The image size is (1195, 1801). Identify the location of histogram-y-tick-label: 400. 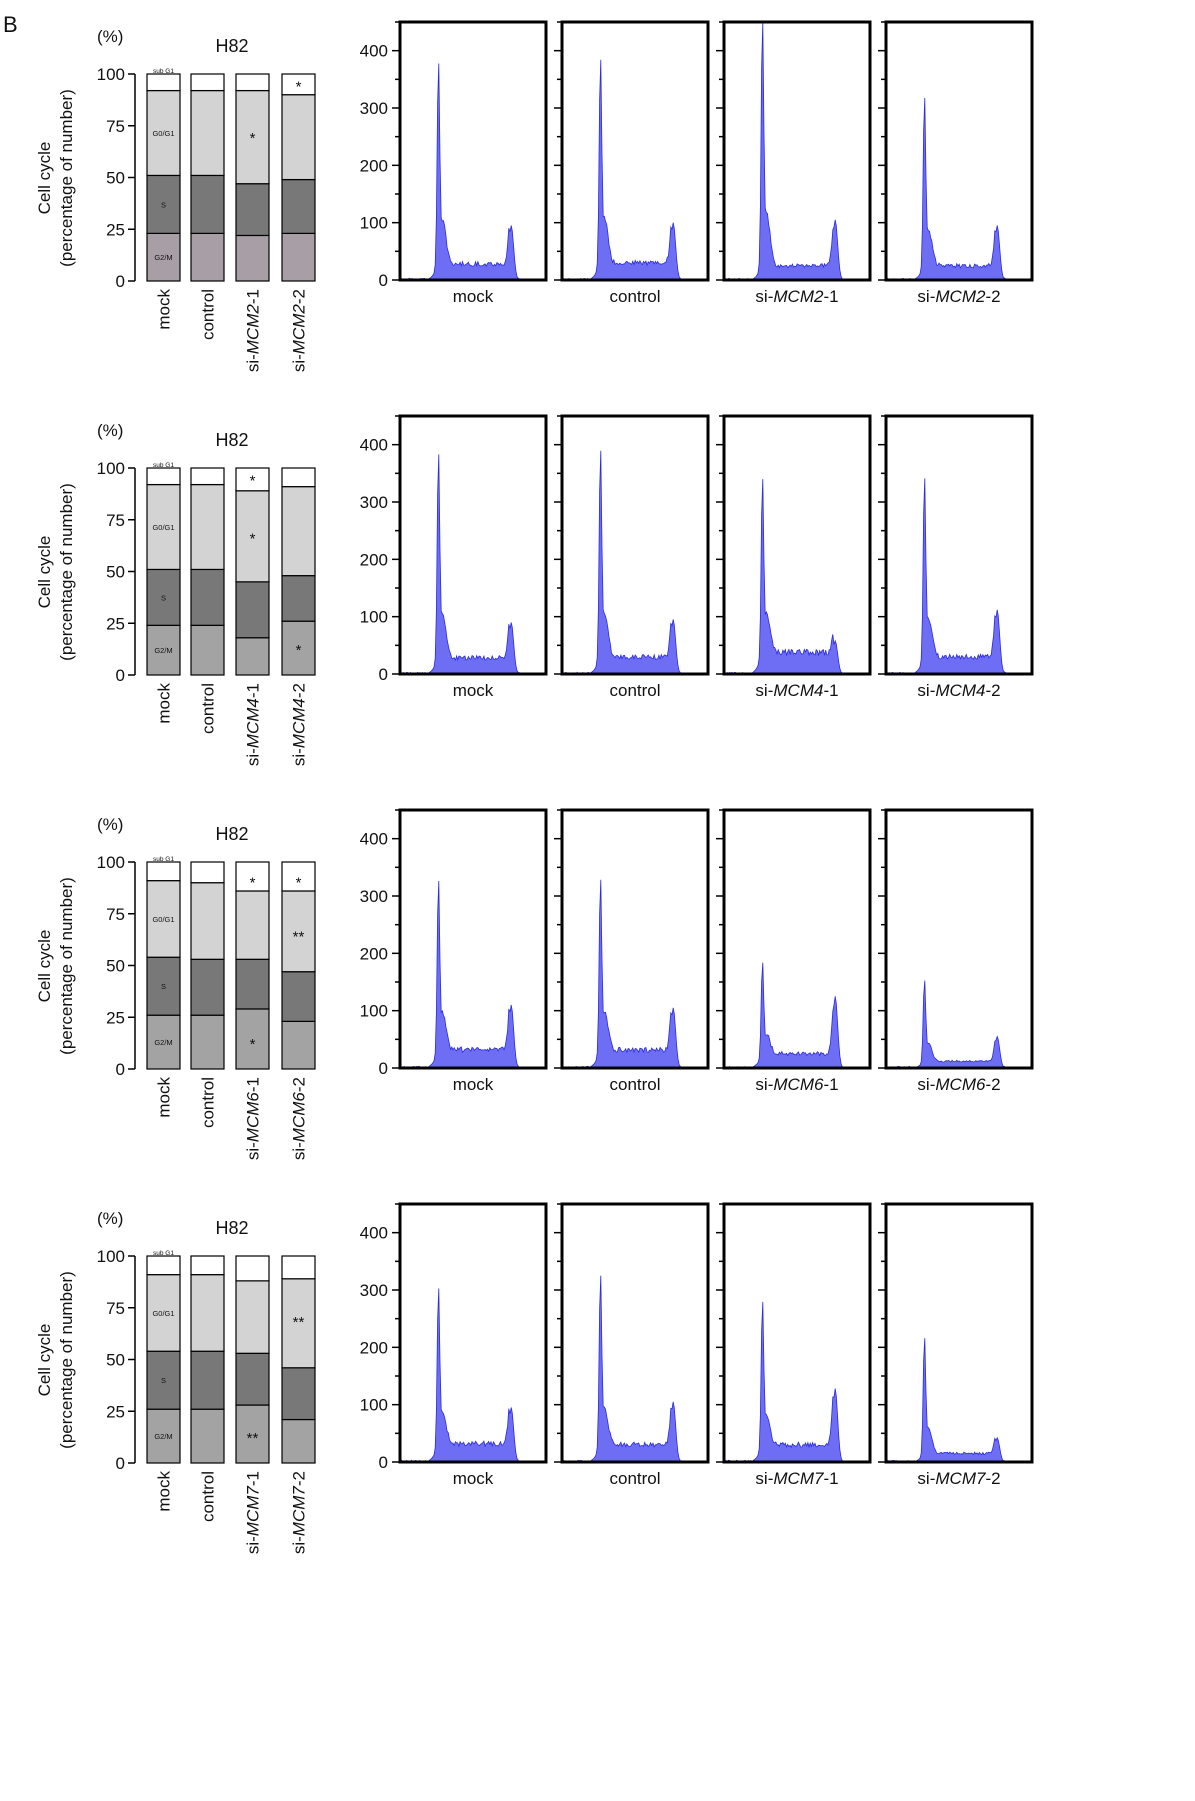
(374, 1233).